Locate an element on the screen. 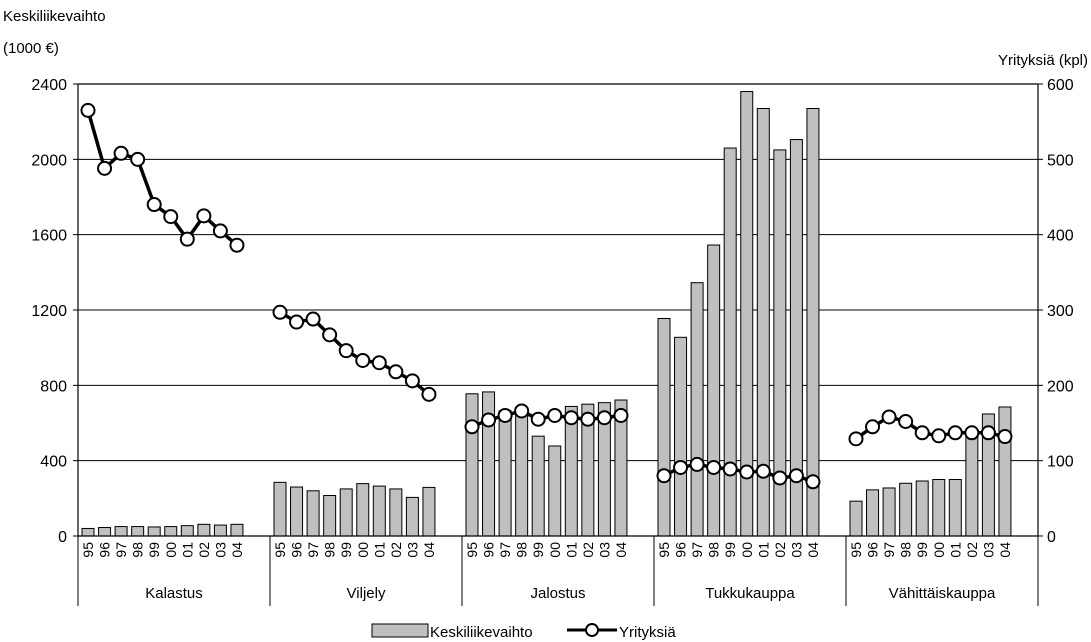 The image size is (1091, 642). year-label: 03 is located at coordinates (220, 550).